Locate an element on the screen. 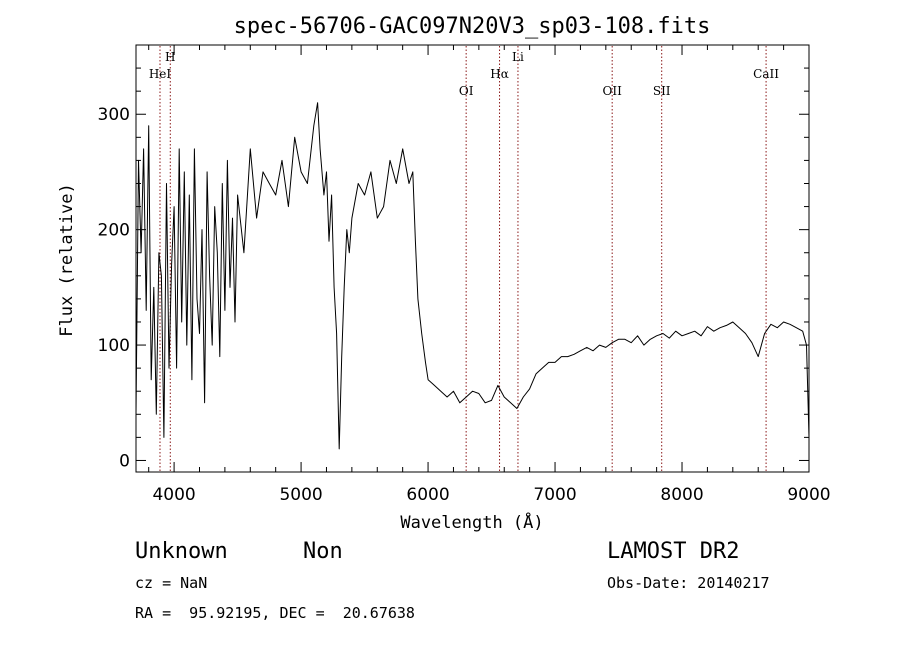 The height and width of the screenshot is (649, 900). chart-title: spec-56706-GAC097N20V3_sp03-108.fits is located at coordinates (472, 26).